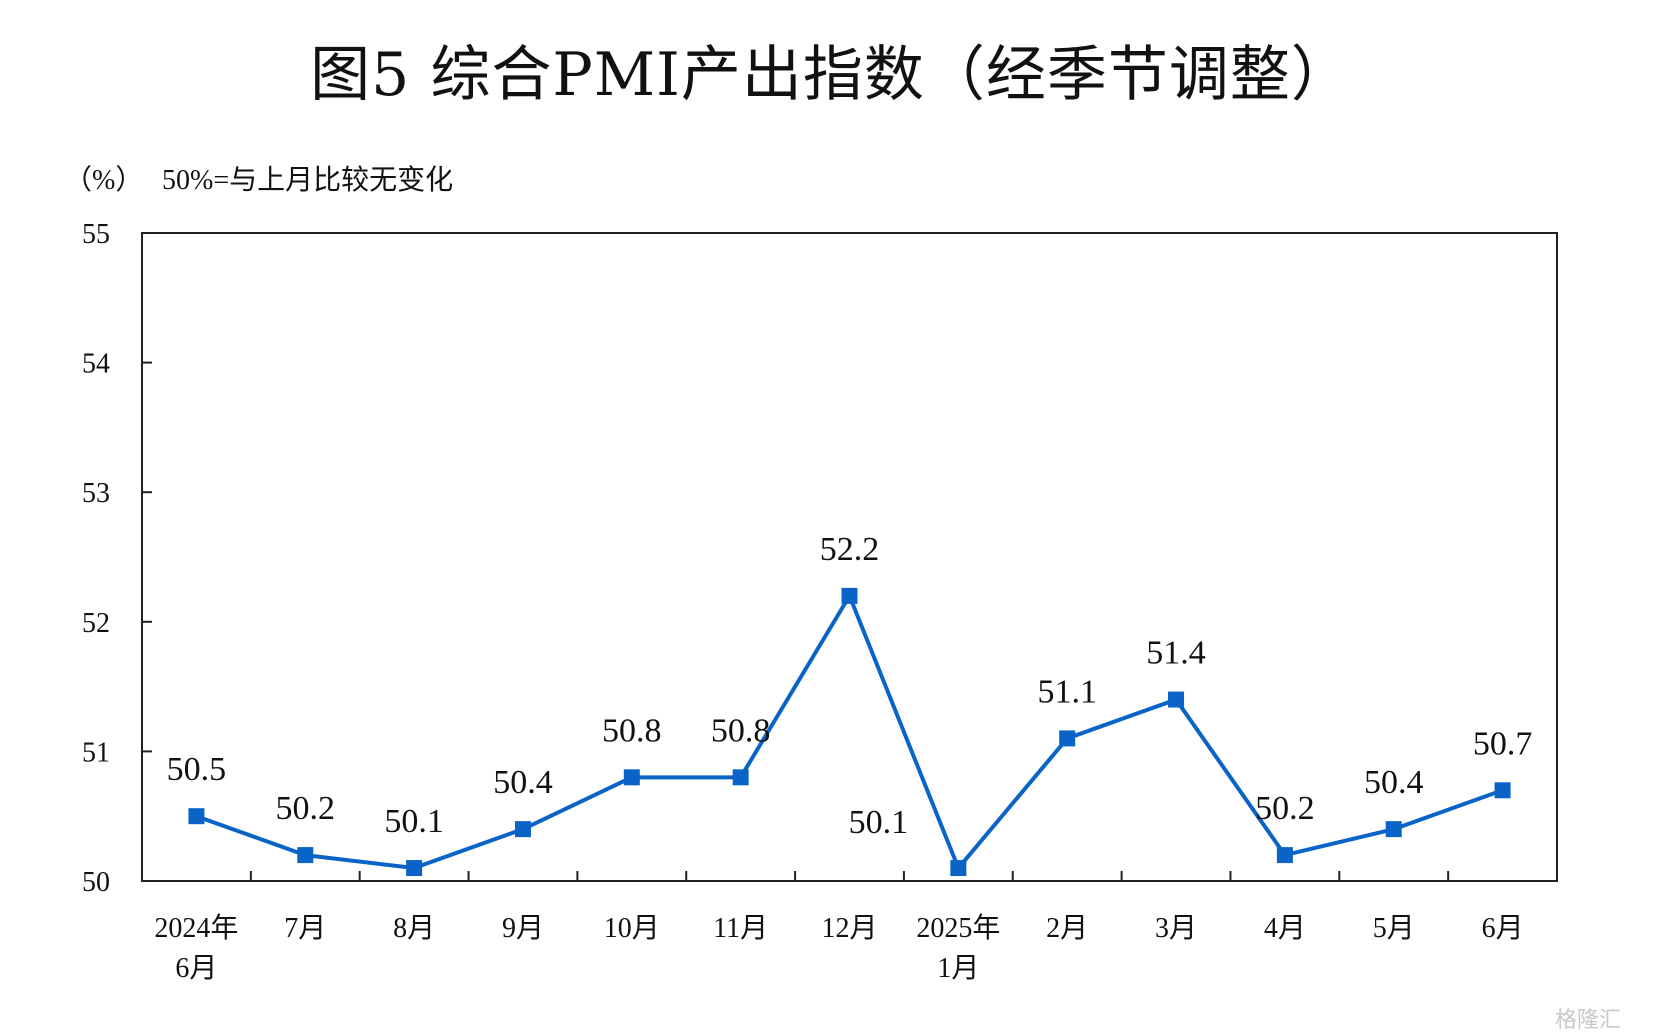 Image resolution: width=1662 pixels, height=1035 pixels. What do you see at coordinates (1394, 928) in the screenshot?
I see `x-tick-label: 5月` at bounding box center [1394, 928].